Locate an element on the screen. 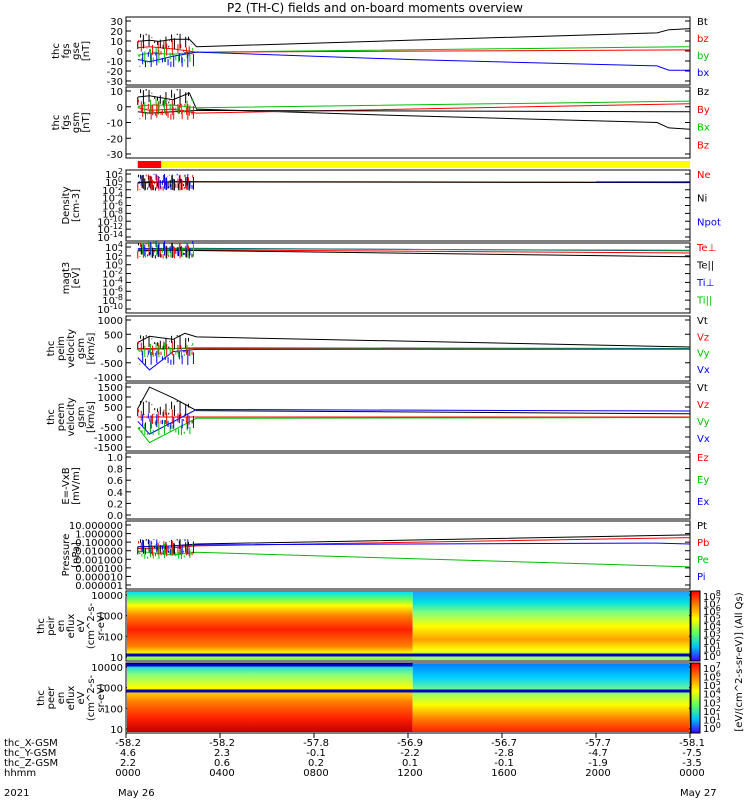 This screenshot has height=800, width=750. legend-by: by is located at coordinates (703, 56).